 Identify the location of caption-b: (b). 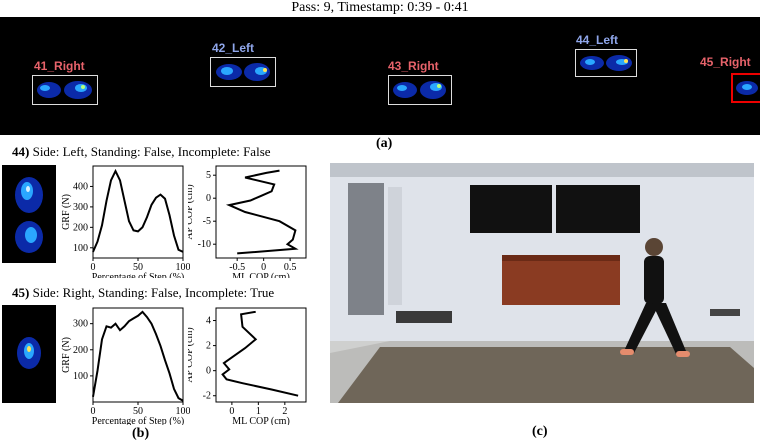
(141, 433).